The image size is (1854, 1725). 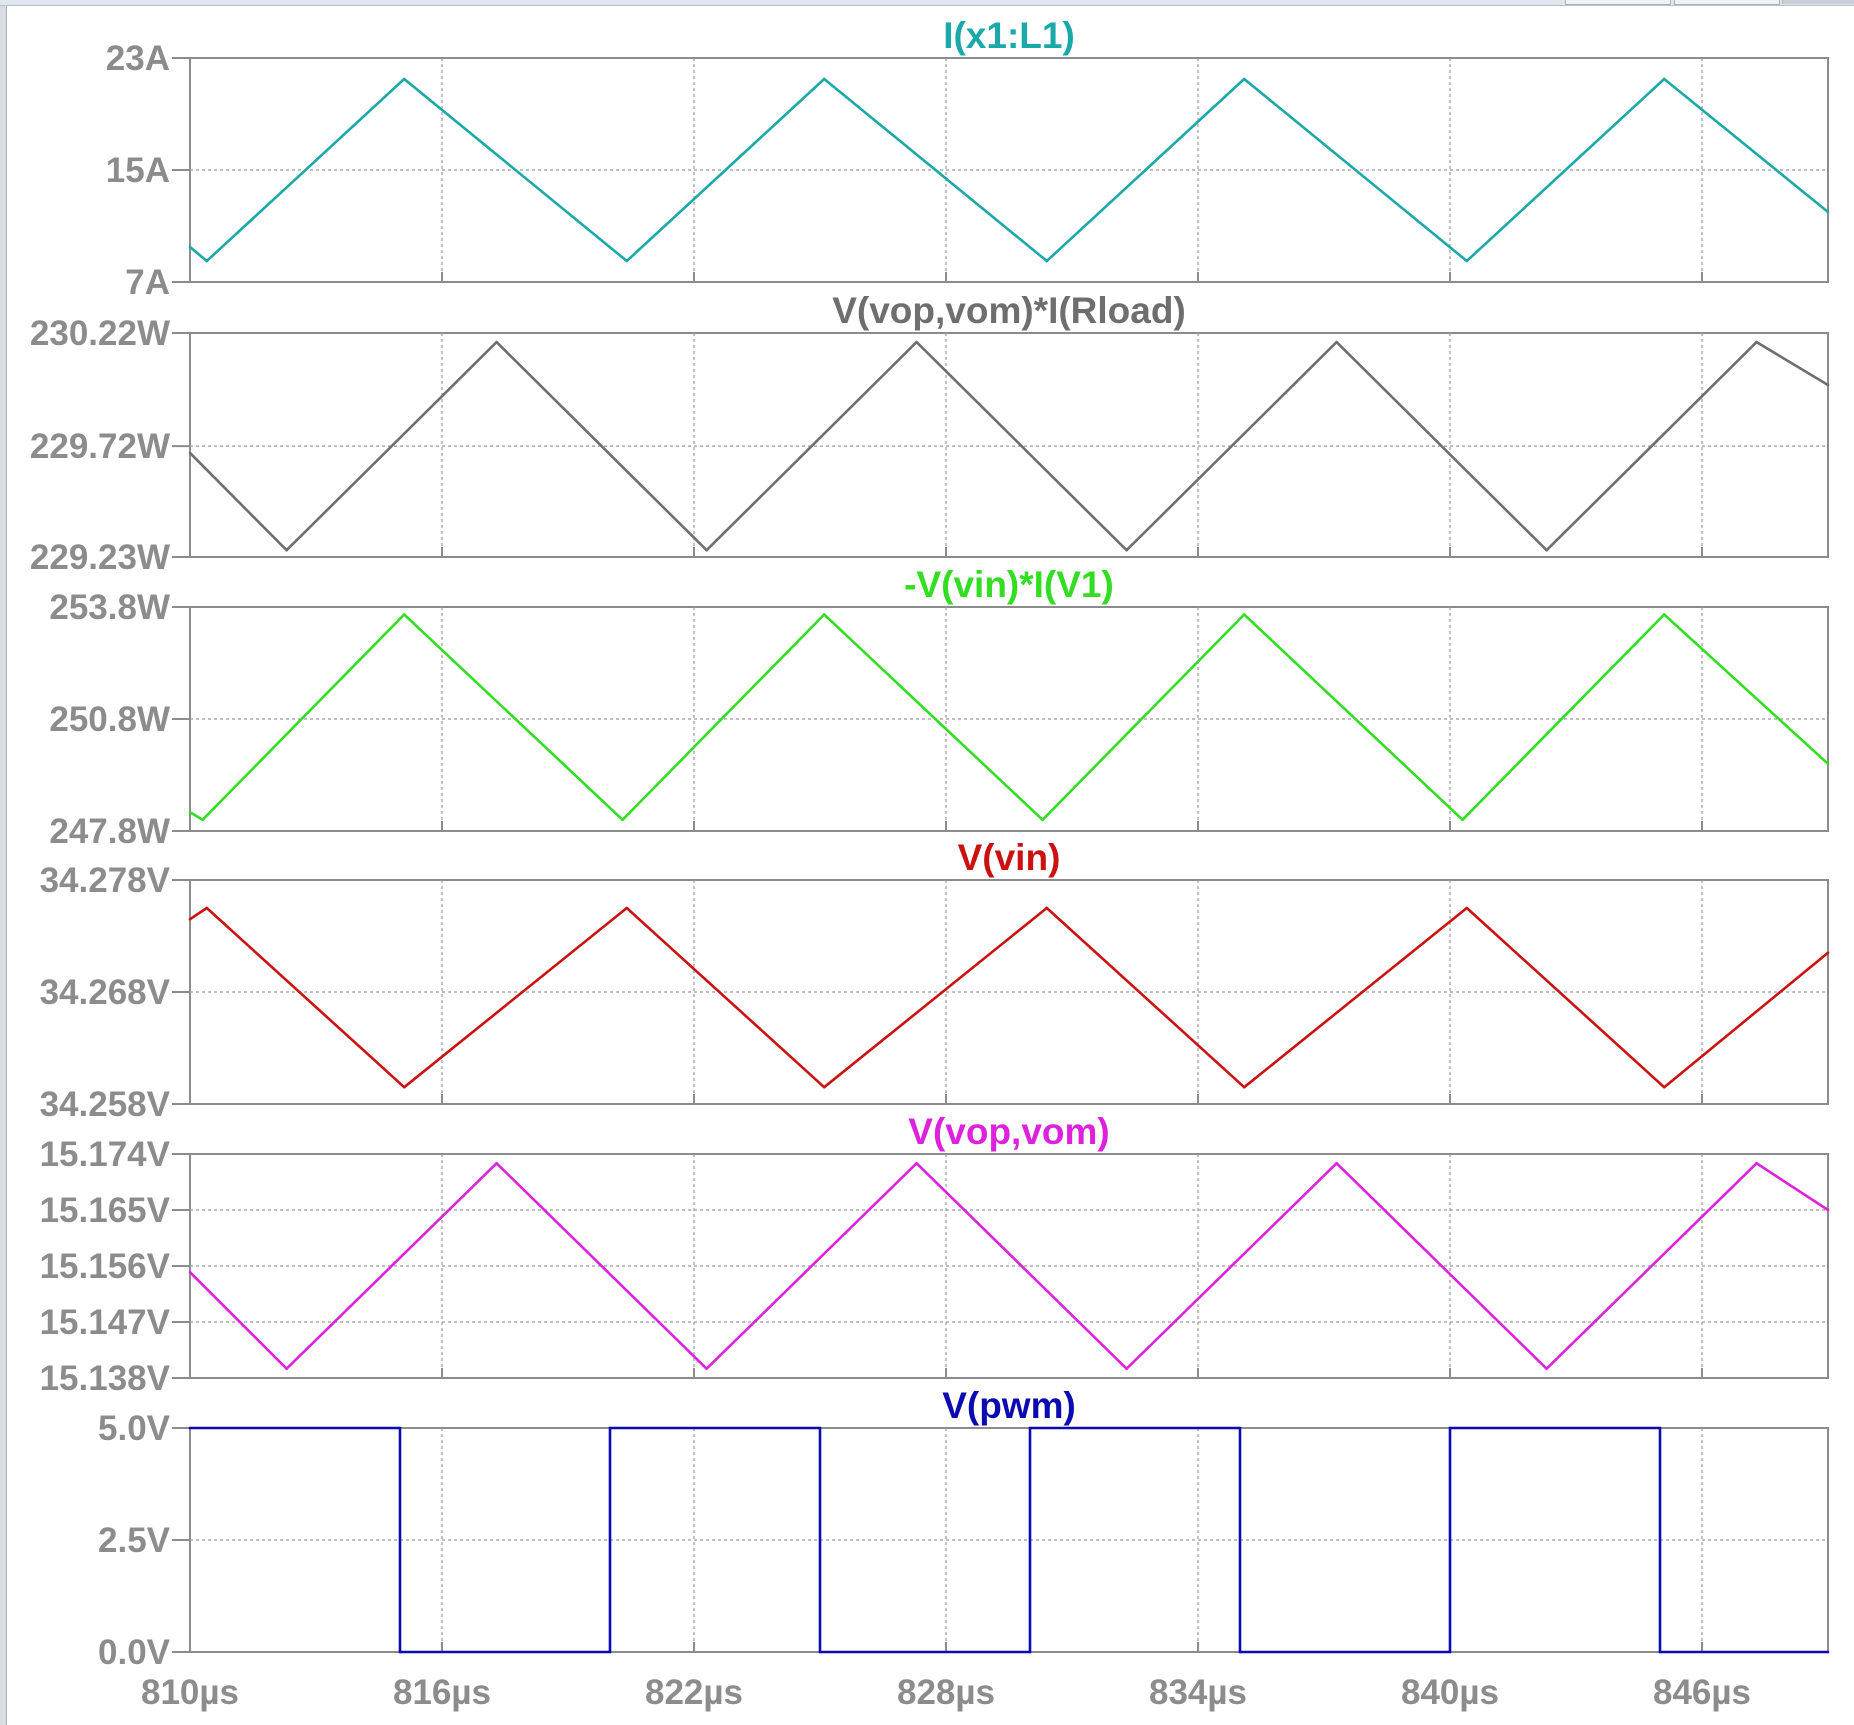 I want to click on x-tick-label: 816µs, so click(x=442, y=1692).